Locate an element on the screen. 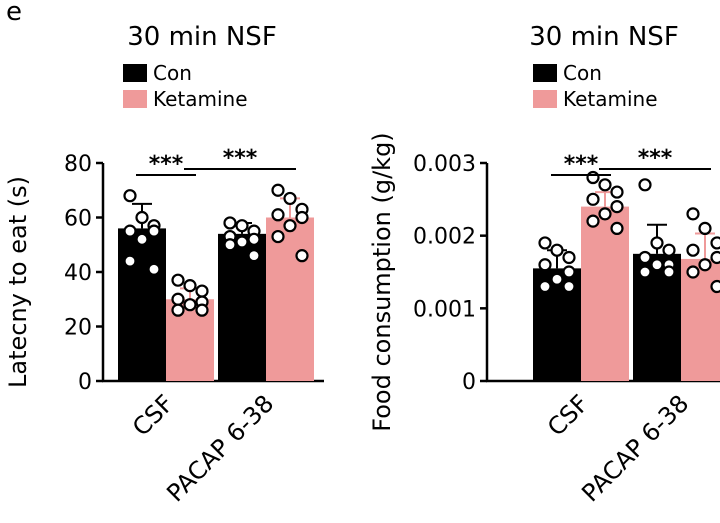 This screenshot has height=523, width=720. y-axis-label: Latecny to eat (s) is located at coordinates (18, 282).